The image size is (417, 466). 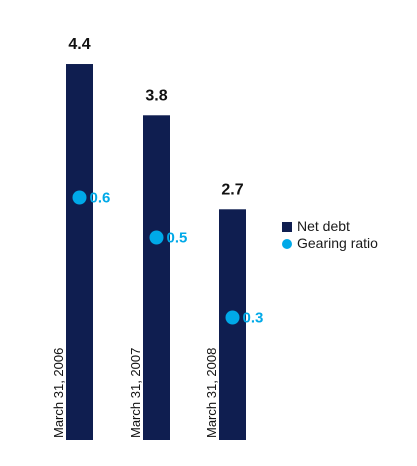 What do you see at coordinates (100, 198) in the screenshot?
I see `gearing-ratio-value-label: 0.6` at bounding box center [100, 198].